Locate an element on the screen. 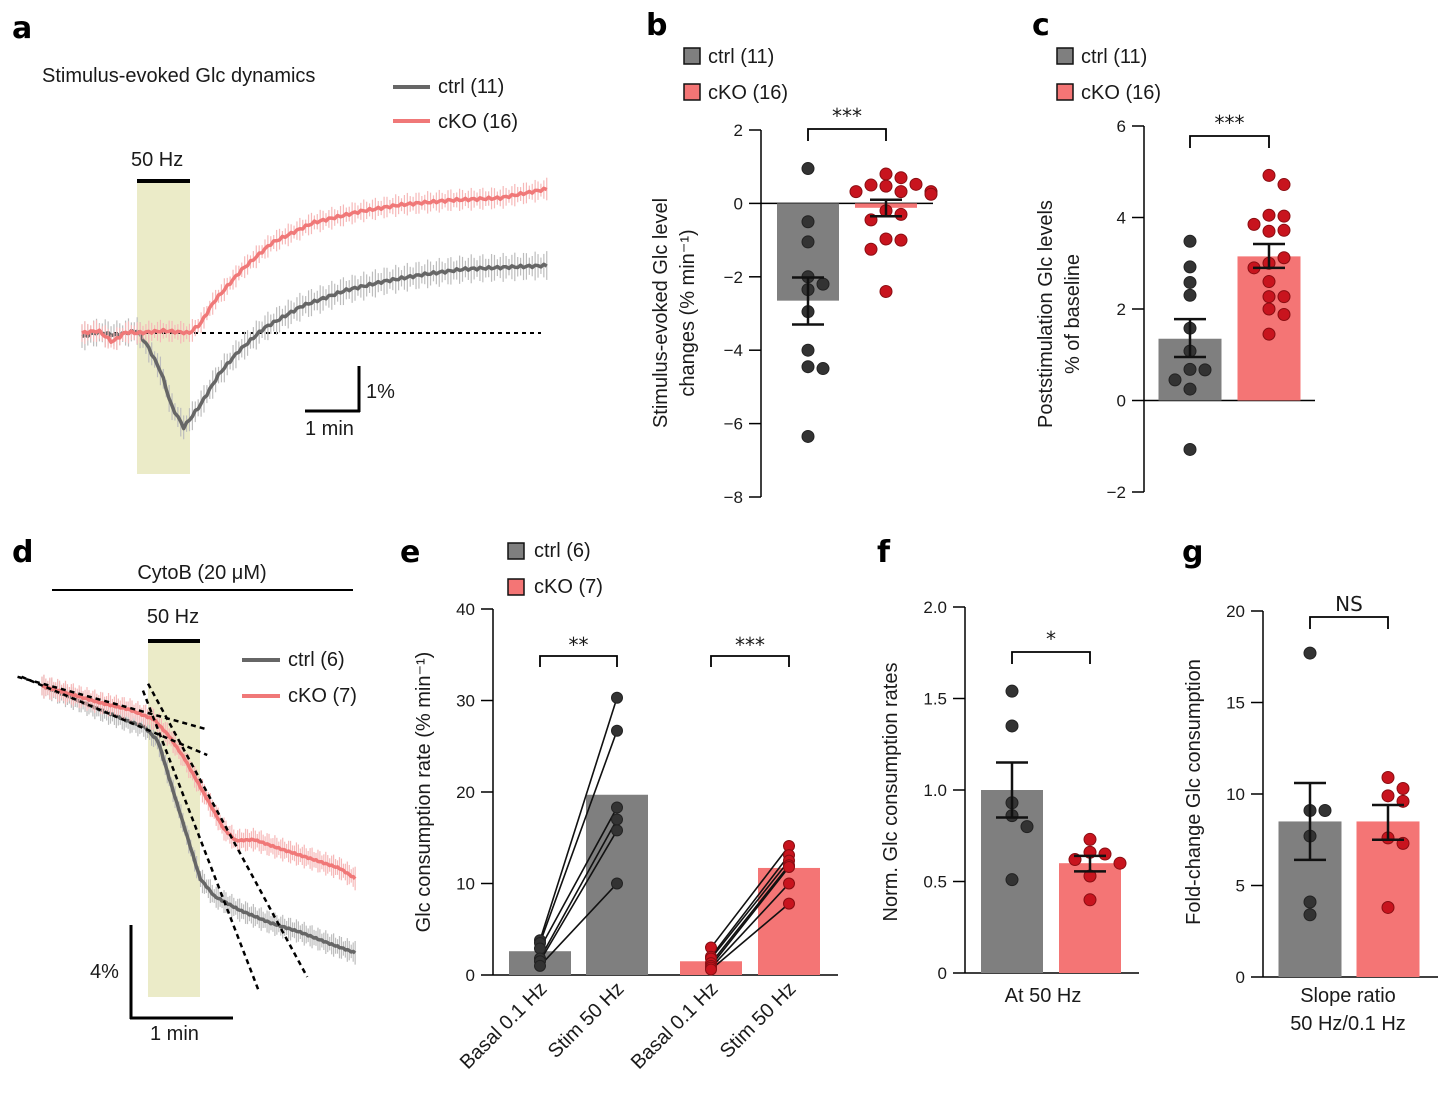 This screenshot has width=1450, height=1095. y-axis-title-line1: Poststimulation Glc levels is located at coordinates (1046, 314).